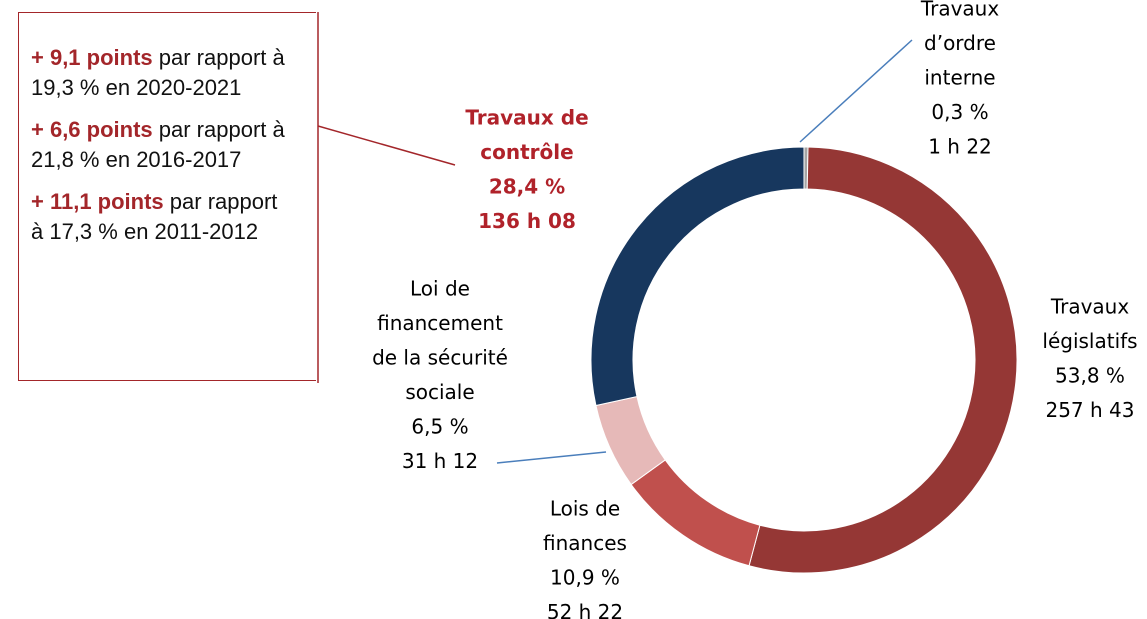 The image size is (1147, 619). I want to click on duration-label: 1 h 22, so click(960, 147).